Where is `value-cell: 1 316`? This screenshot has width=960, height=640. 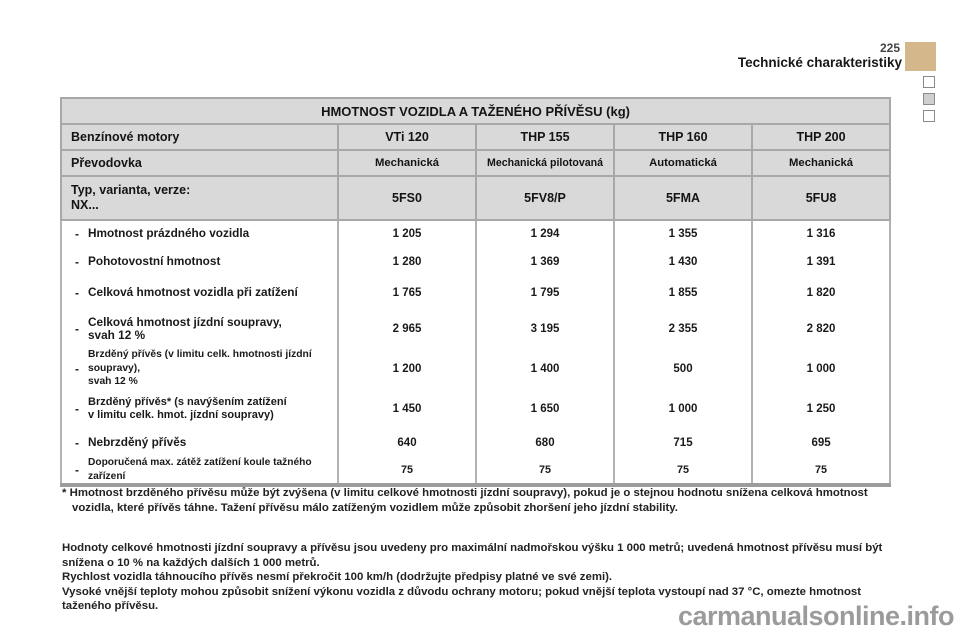 value-cell: 1 316 is located at coordinates (821, 233).